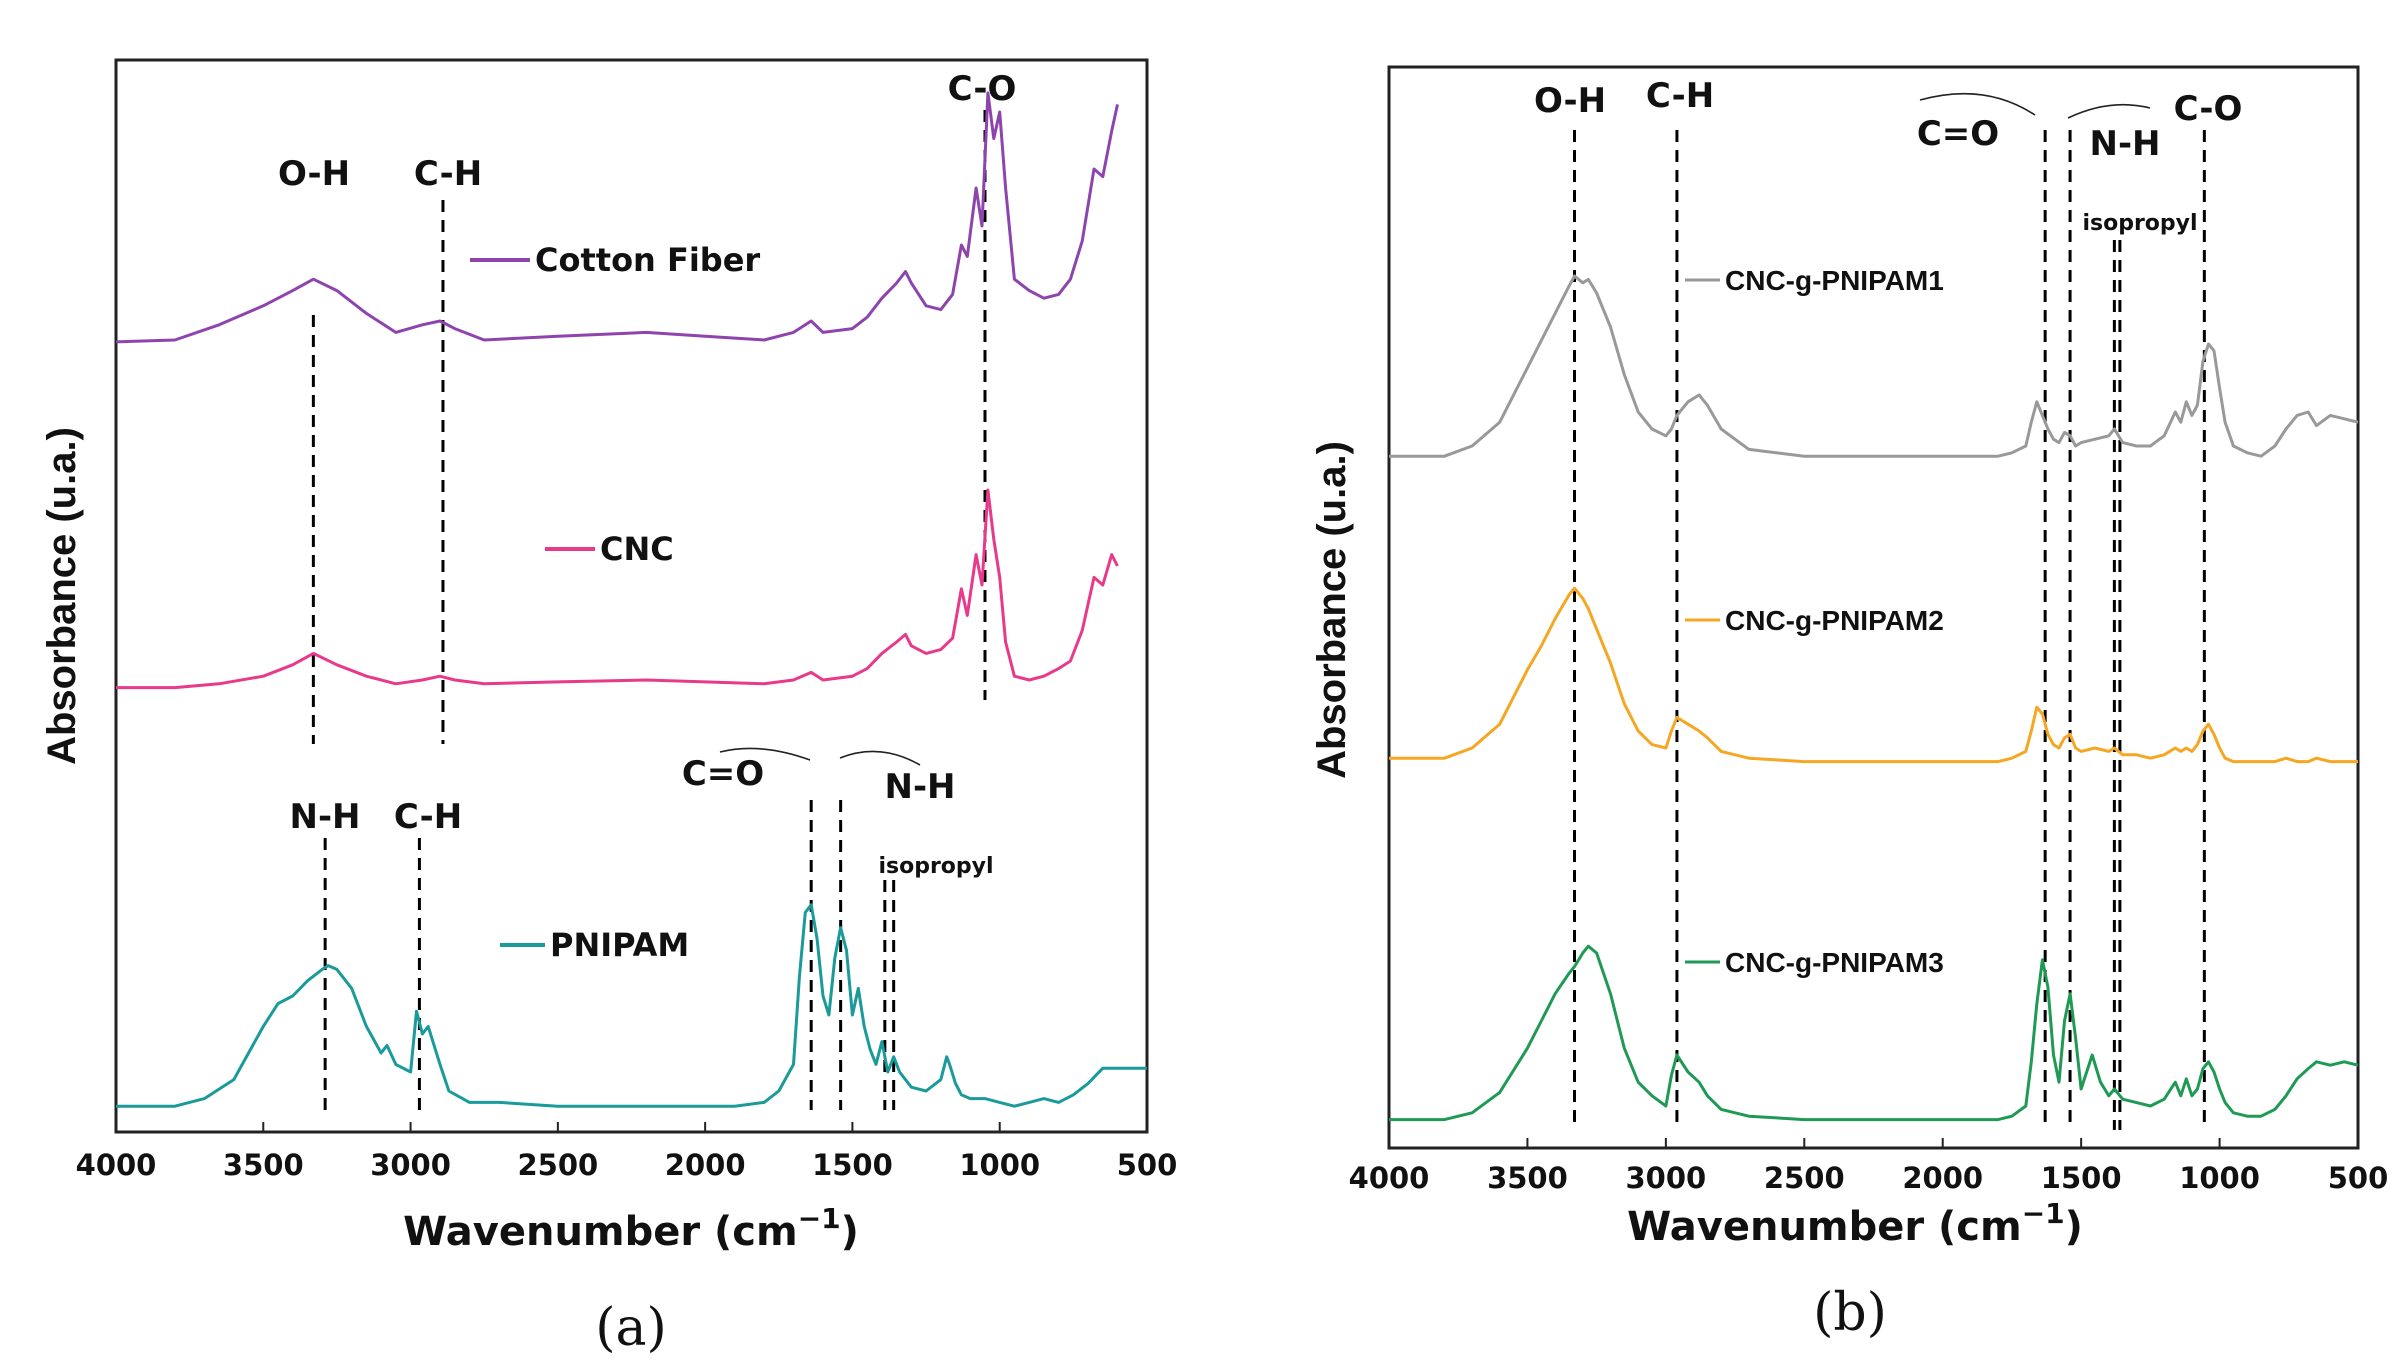 The width and height of the screenshot is (2408, 1367). Describe the element at coordinates (1834, 620) in the screenshot. I see `legend-label-pnipam2: CNC-g-PNIPAM2` at that location.